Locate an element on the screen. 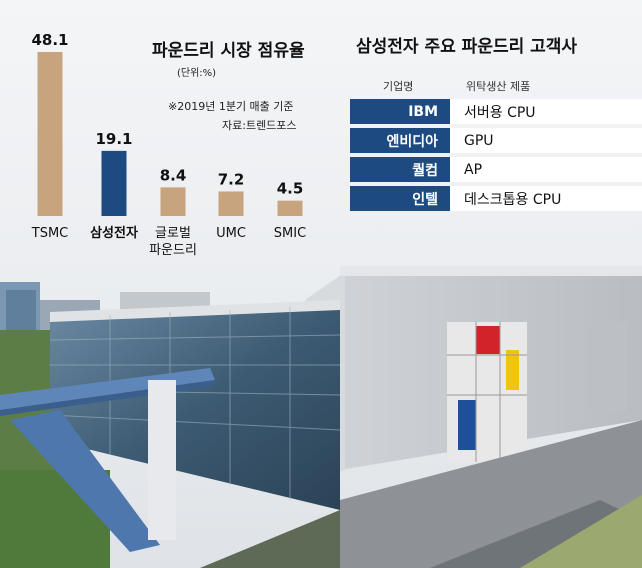 This screenshot has width=642, height=568. data-label: 8.4 is located at coordinates (173, 175).